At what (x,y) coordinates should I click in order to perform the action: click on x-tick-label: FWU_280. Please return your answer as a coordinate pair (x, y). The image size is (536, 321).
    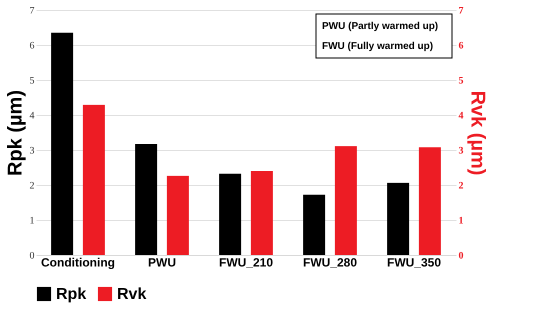
    Looking at the image, I should click on (330, 263).